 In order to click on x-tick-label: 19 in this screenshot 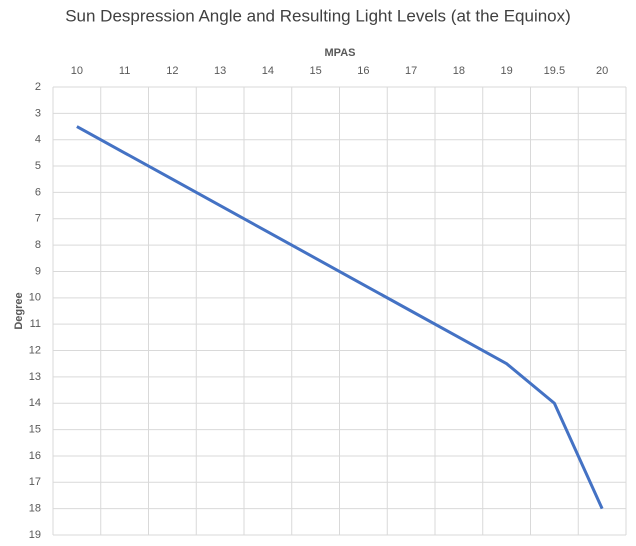, I will do `click(507, 71)`.